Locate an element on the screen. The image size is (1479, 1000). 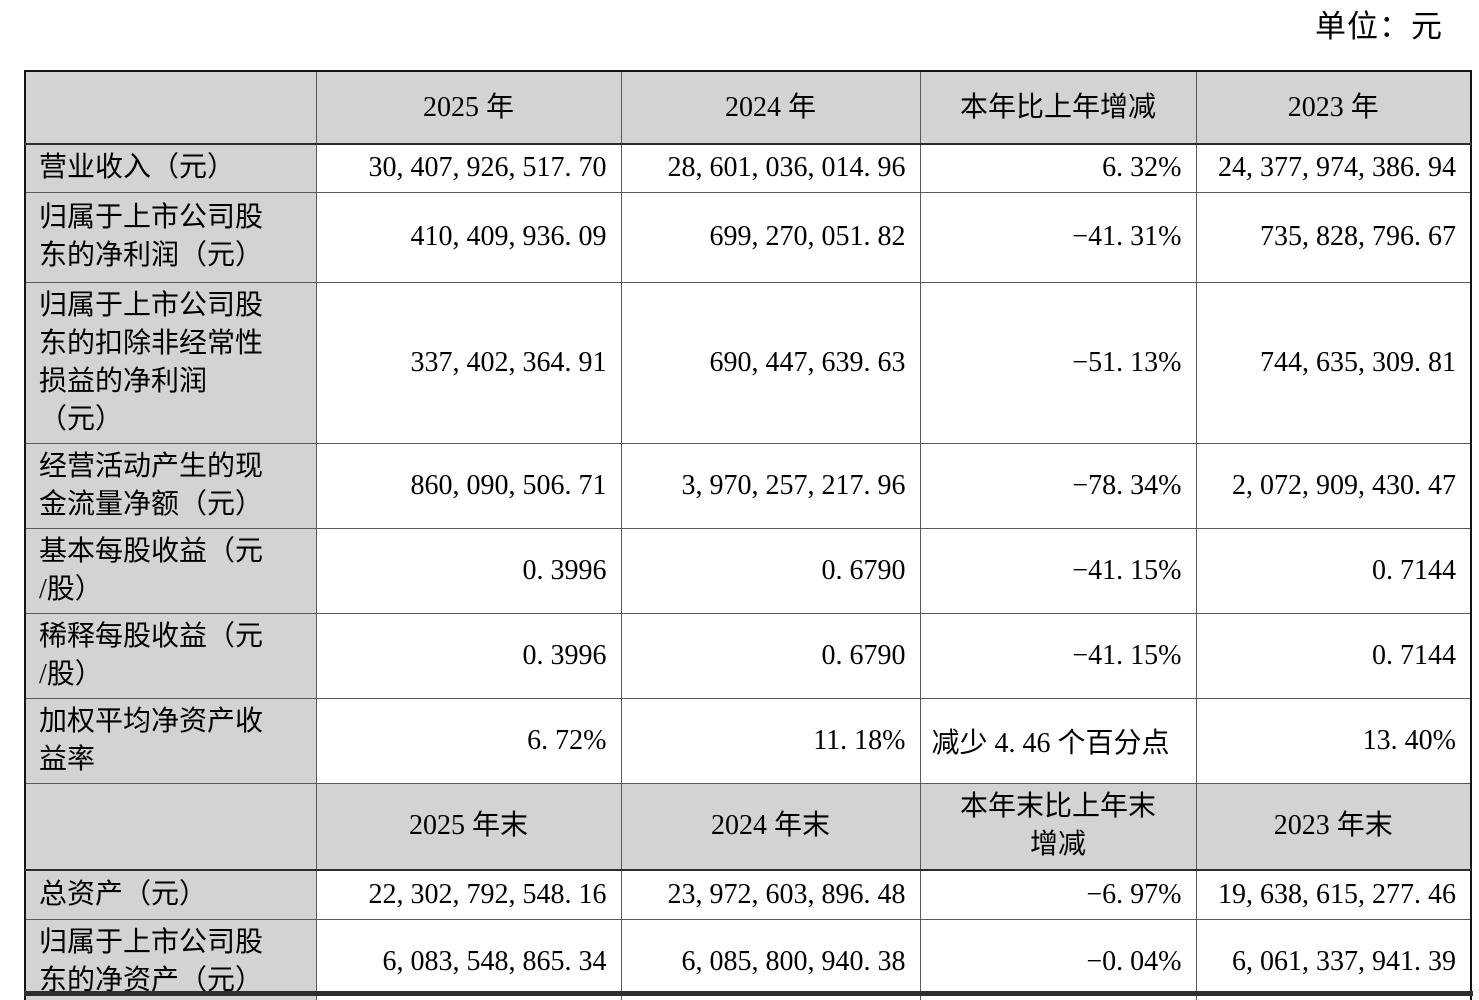
cell-weighted-roe-change: 减少 4. 46 个百分点 is located at coordinates (1058, 740).